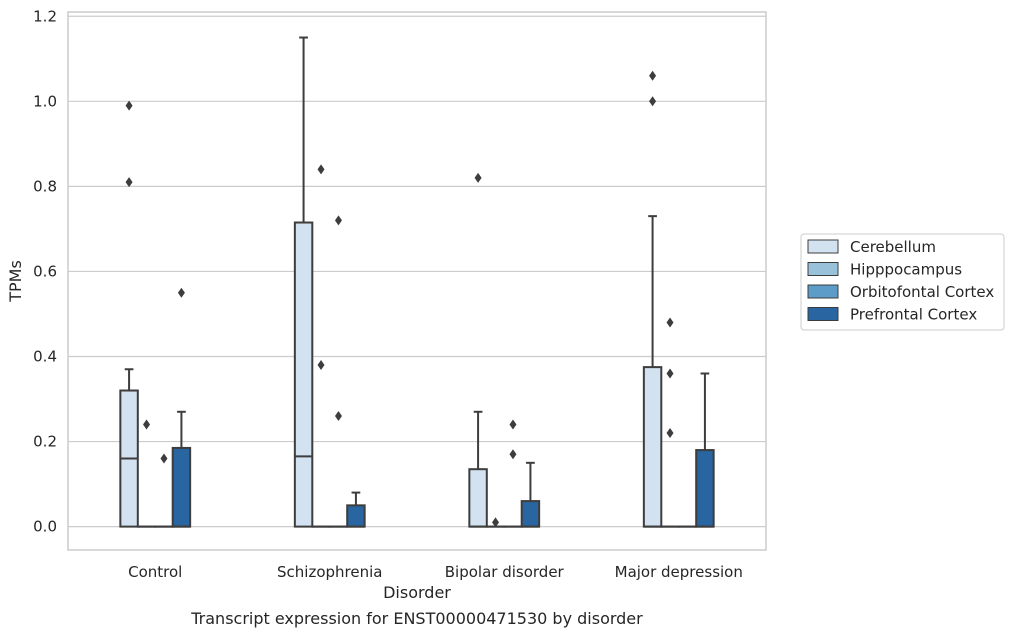  I want to click on x-tick-label: Major depression, so click(679, 572).